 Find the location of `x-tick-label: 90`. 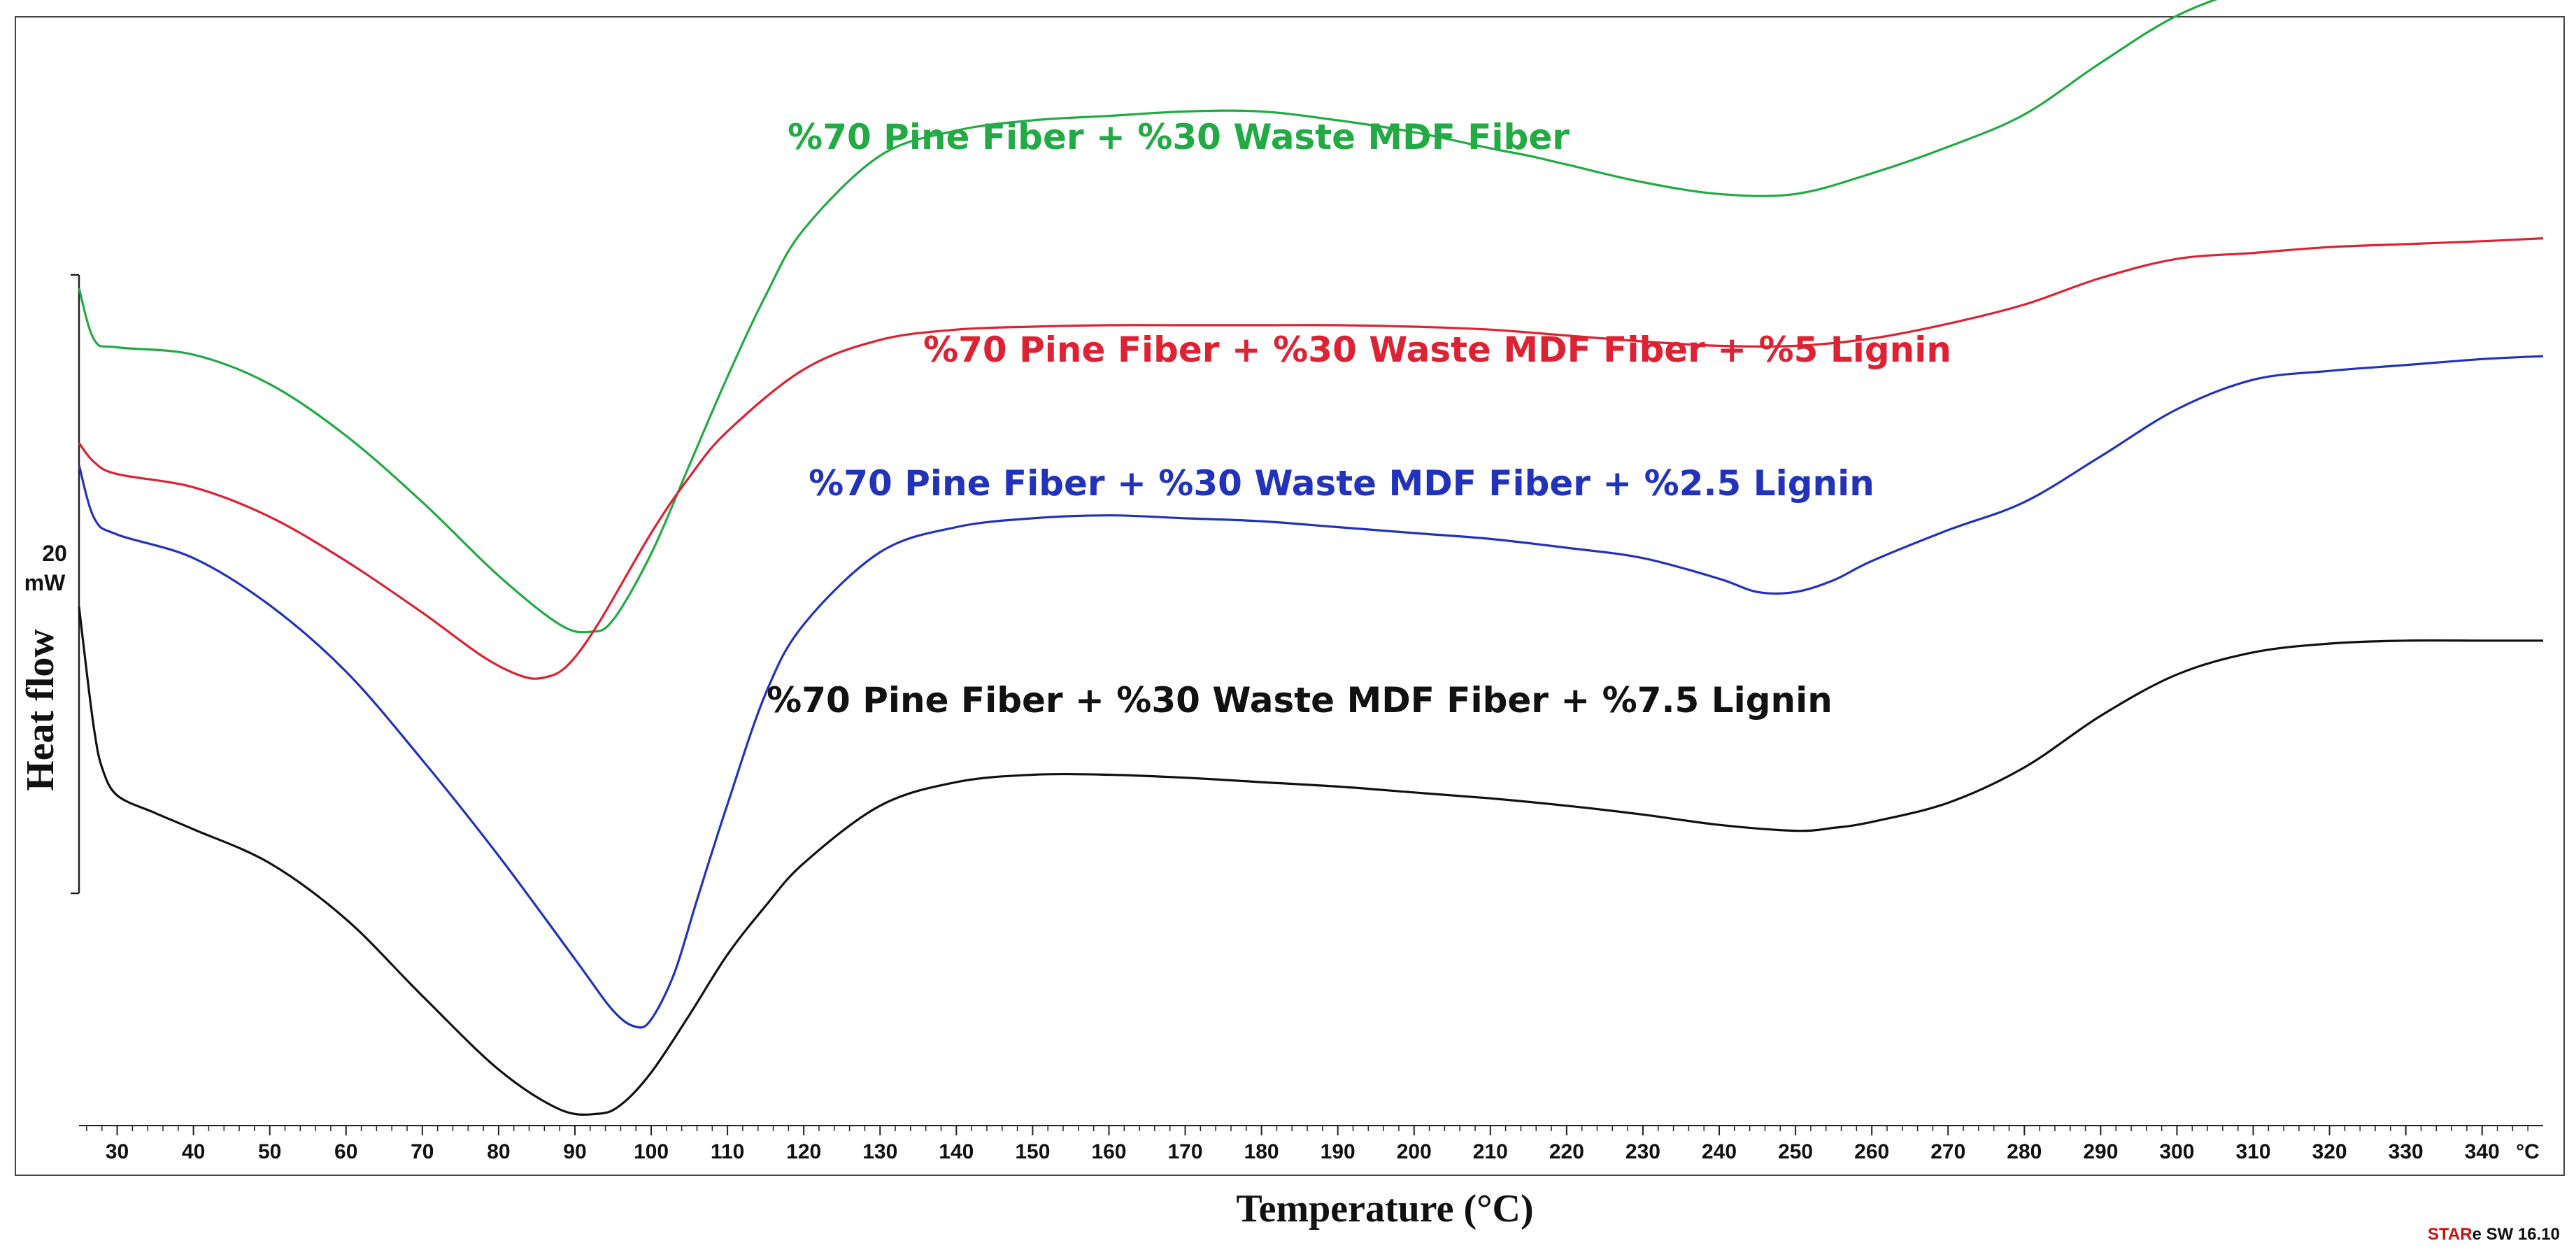

x-tick-label: 90 is located at coordinates (574, 1152).